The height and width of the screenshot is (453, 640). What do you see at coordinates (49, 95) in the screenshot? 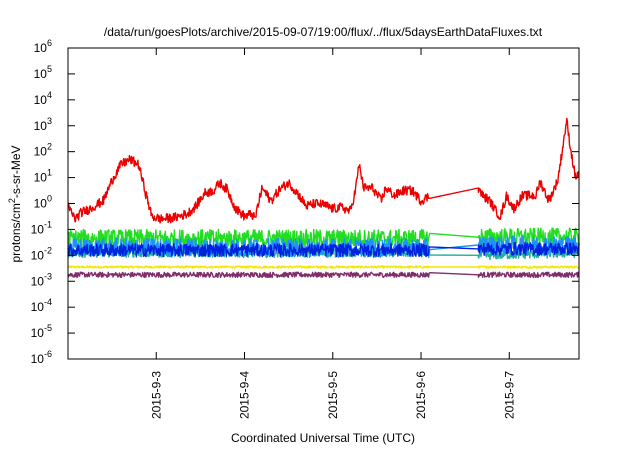
I see `y-tick-exponent: 4` at bounding box center [49, 95].